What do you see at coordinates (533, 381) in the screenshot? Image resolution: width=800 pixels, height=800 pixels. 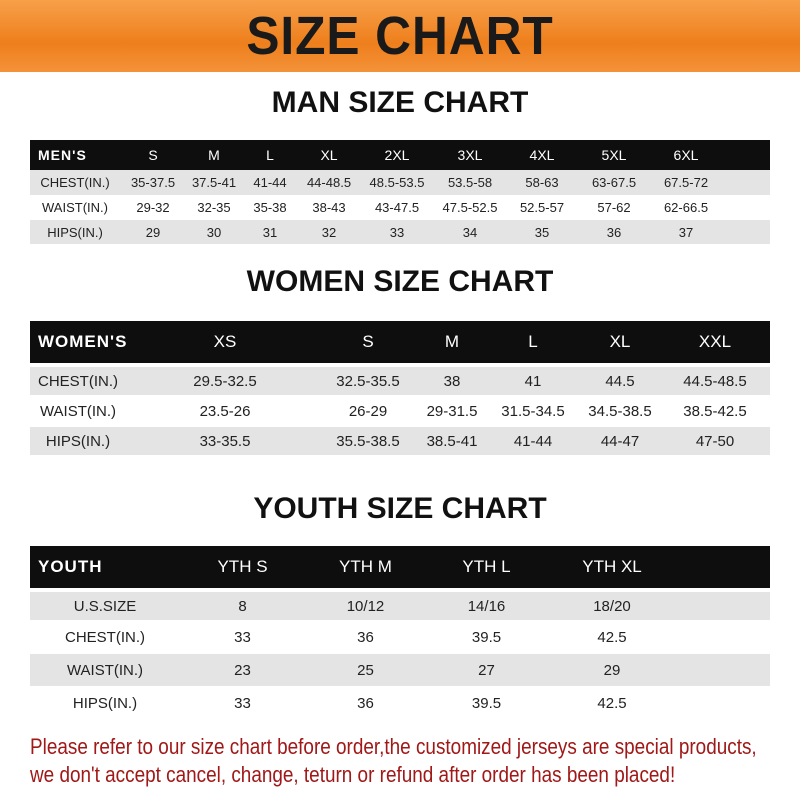 I see `table-cell: 41` at bounding box center [533, 381].